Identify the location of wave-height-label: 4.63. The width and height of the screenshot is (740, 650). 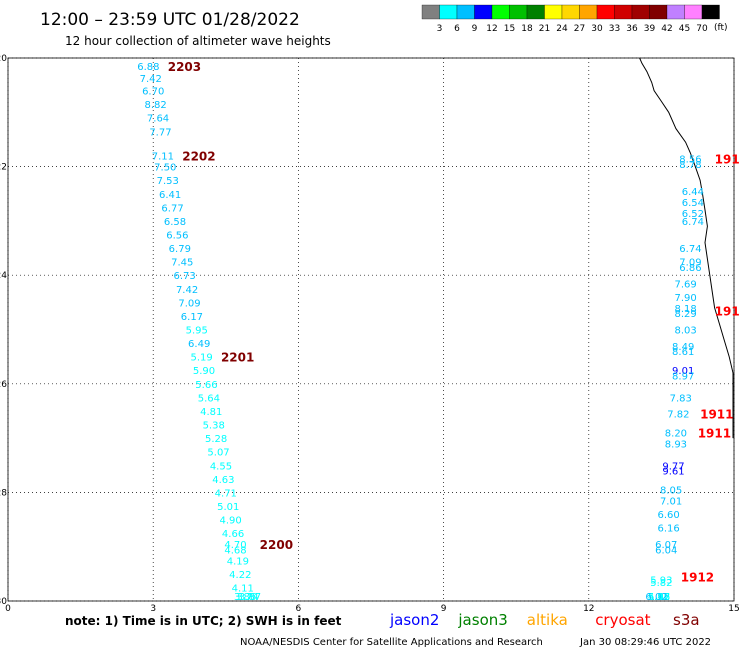
(223, 480).